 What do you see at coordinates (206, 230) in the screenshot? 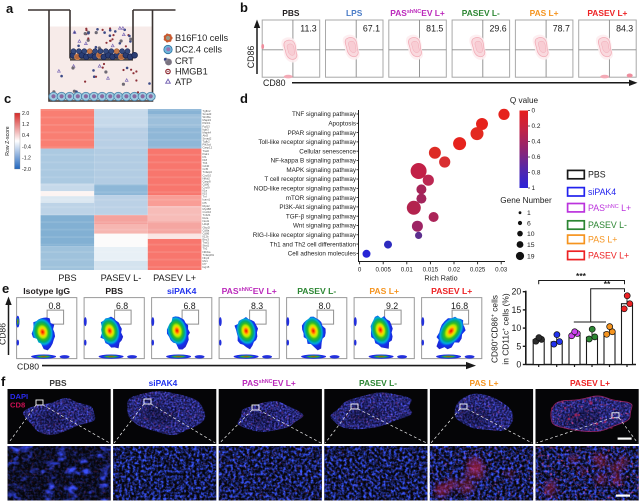
I see `svg-text: Cd8a` at bounding box center [206, 230].